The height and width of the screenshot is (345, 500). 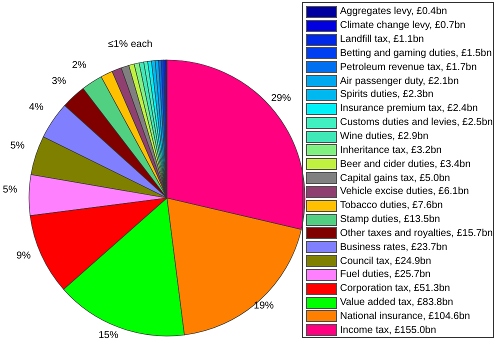 I want to click on data-label: 29%, so click(x=281, y=98).